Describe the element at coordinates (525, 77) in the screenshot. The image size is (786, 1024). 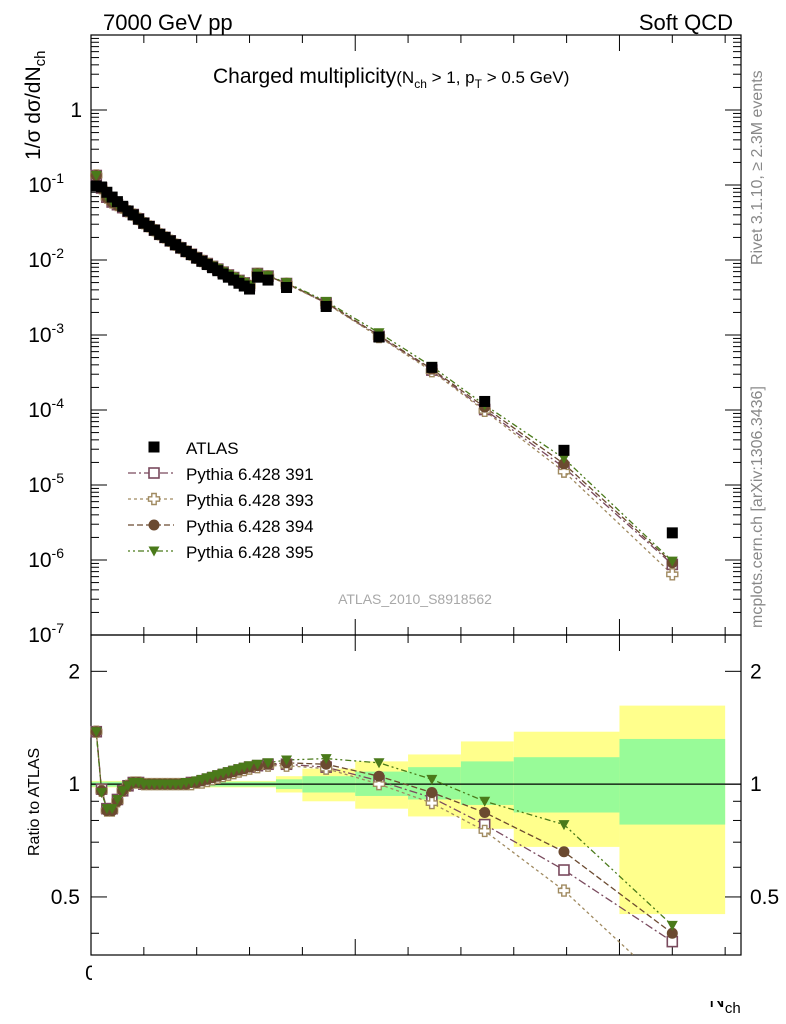
I see `title-cond-end: > 0.5 GeV)` at that location.